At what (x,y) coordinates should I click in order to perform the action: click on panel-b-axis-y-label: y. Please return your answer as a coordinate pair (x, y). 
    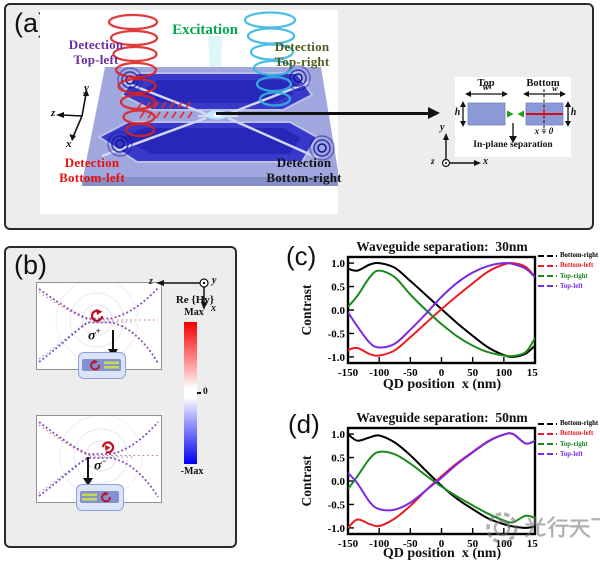
    Looking at the image, I should click on (214, 280).